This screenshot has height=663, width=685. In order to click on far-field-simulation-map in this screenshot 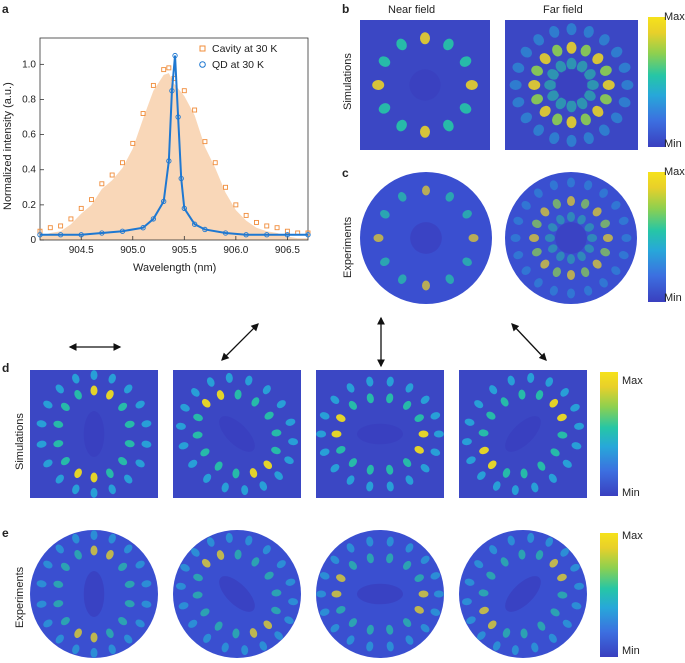, I will do `click(571, 85)`.